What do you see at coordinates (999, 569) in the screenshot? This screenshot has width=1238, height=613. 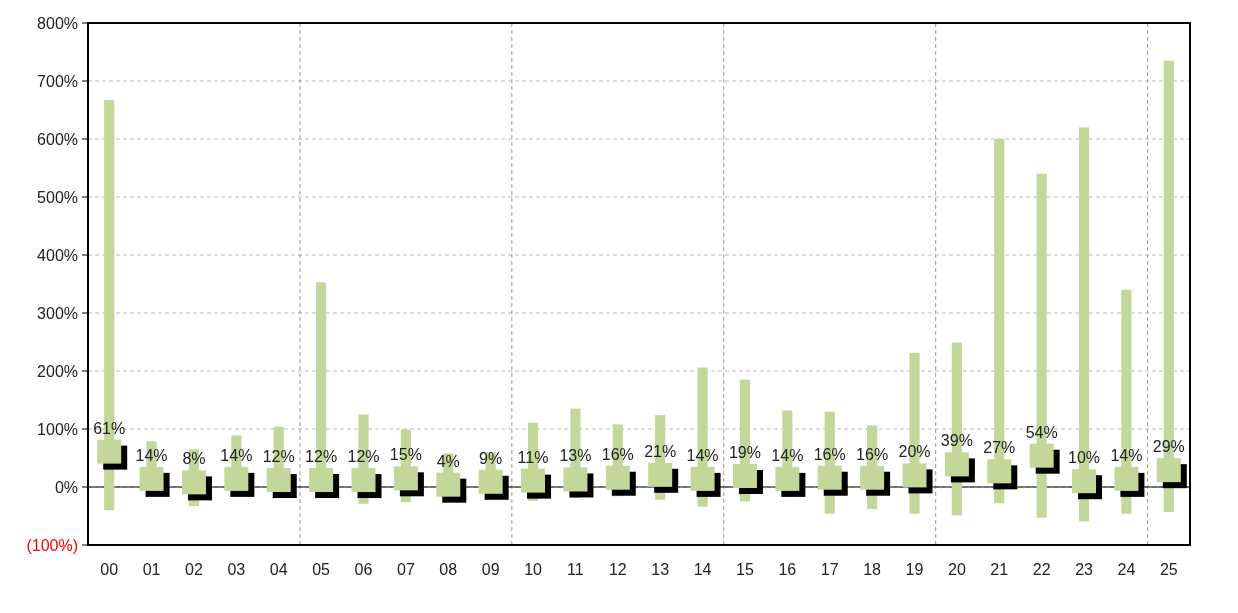 I see `x-tick-label: 21` at bounding box center [999, 569].